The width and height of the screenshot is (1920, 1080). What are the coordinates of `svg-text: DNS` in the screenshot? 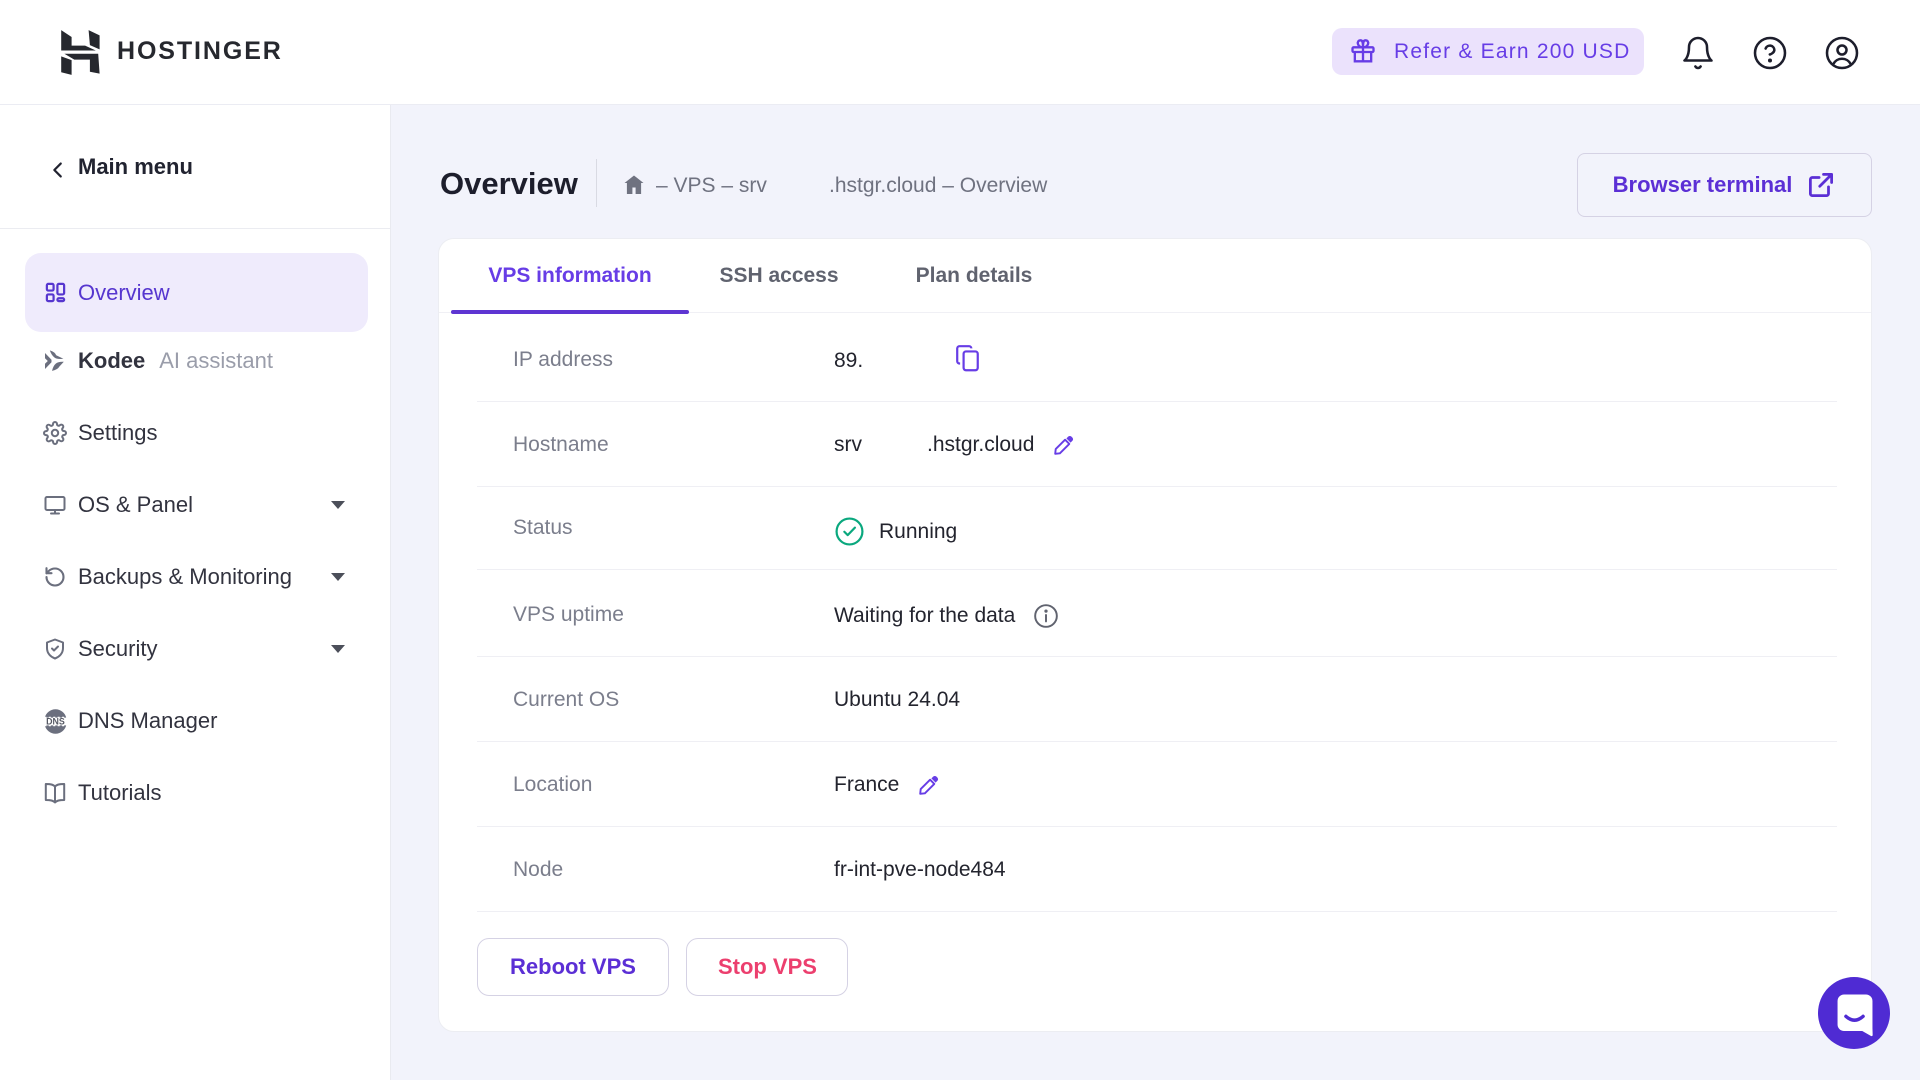 It's located at (55, 721).